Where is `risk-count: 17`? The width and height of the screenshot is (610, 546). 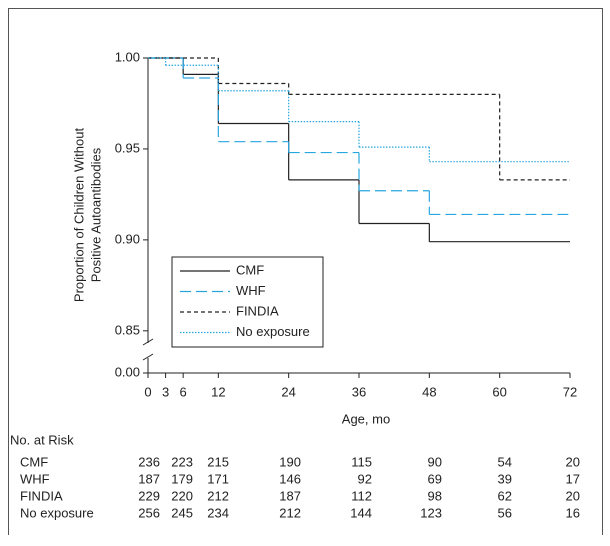
risk-count: 17 is located at coordinates (573, 478).